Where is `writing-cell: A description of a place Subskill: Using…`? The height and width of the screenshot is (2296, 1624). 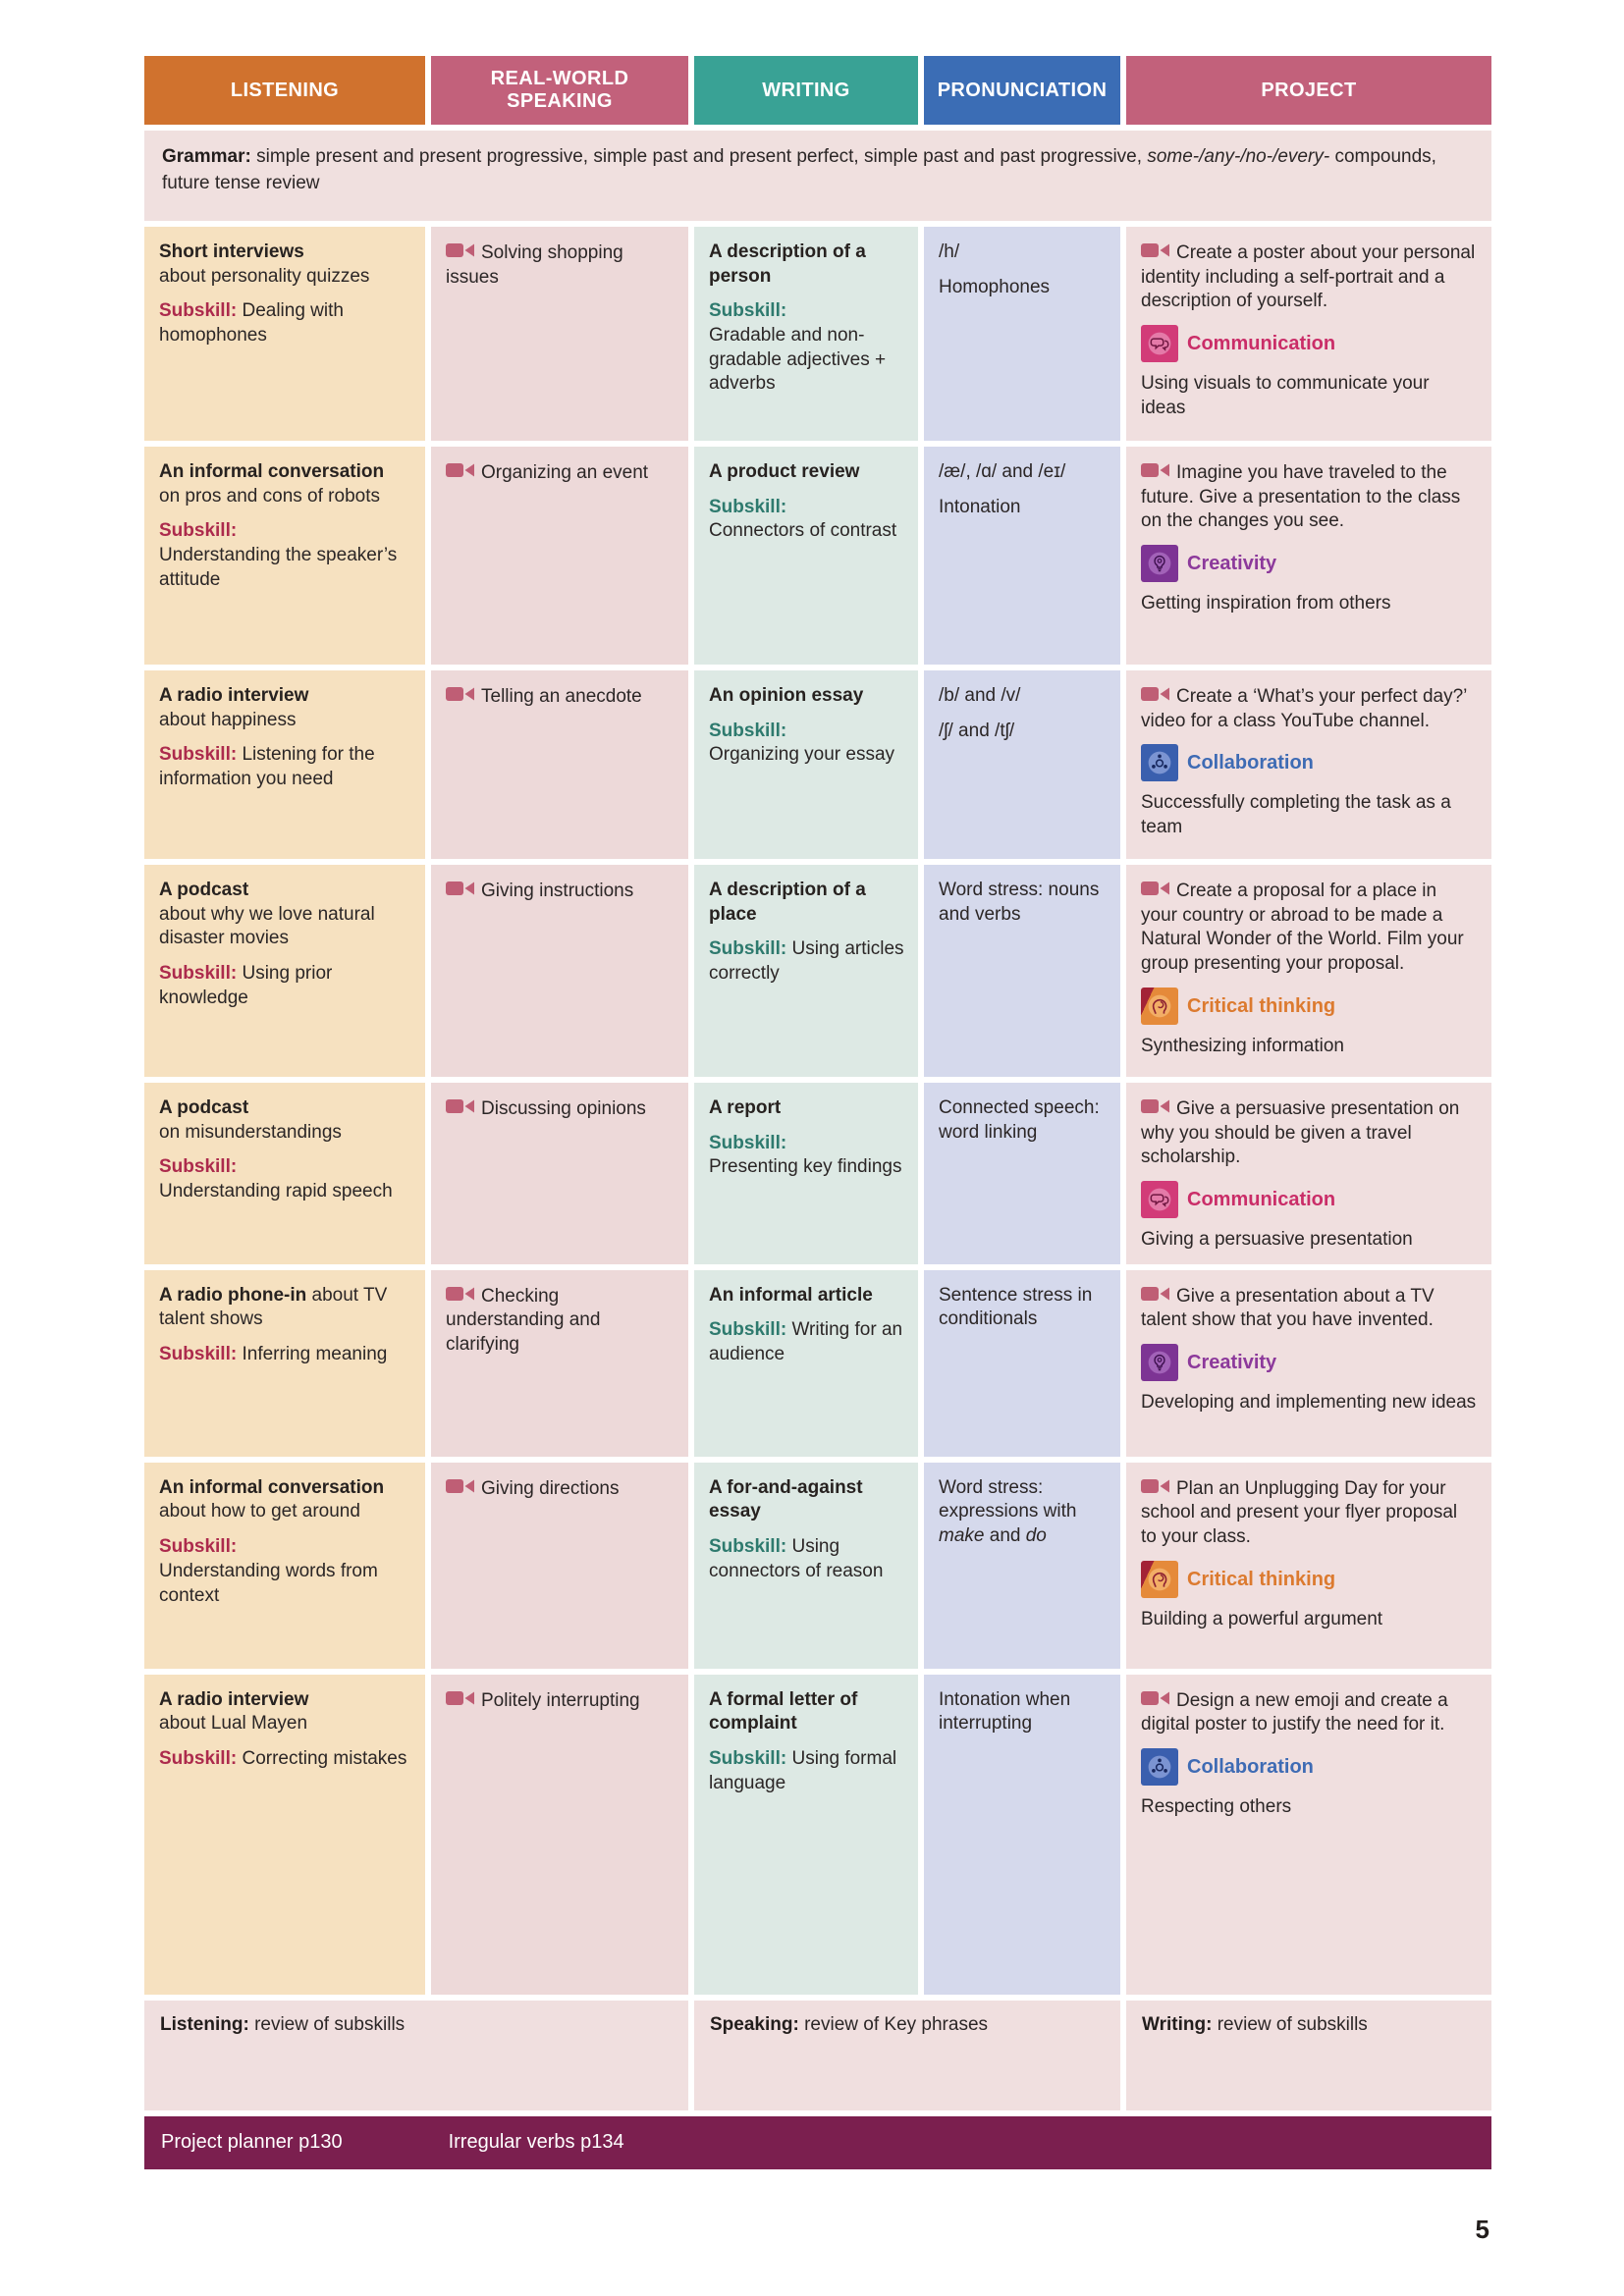
writing-cell: A description of a place Subskill: Using… is located at coordinates (806, 971).